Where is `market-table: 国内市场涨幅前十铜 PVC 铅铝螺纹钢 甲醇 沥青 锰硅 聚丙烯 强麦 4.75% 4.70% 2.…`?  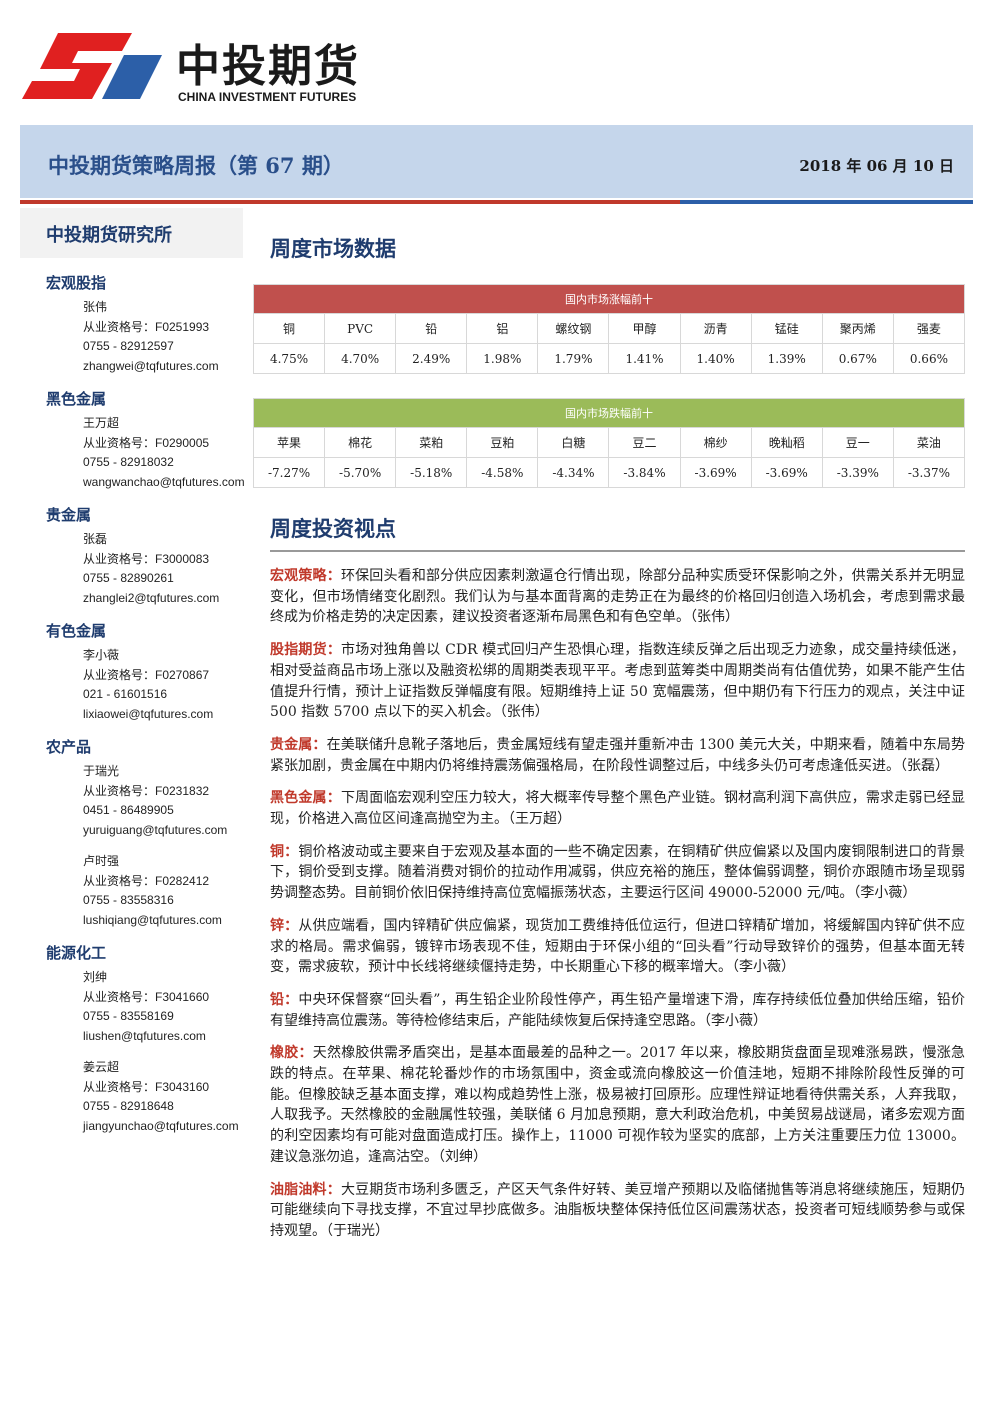 market-table: 国内市场涨幅前十铜 PVC 铅铝螺纹钢 甲醇 沥青 锰硅 聚丙烯 强麦 4.75% 4.70% 2.… is located at coordinates (609, 329).